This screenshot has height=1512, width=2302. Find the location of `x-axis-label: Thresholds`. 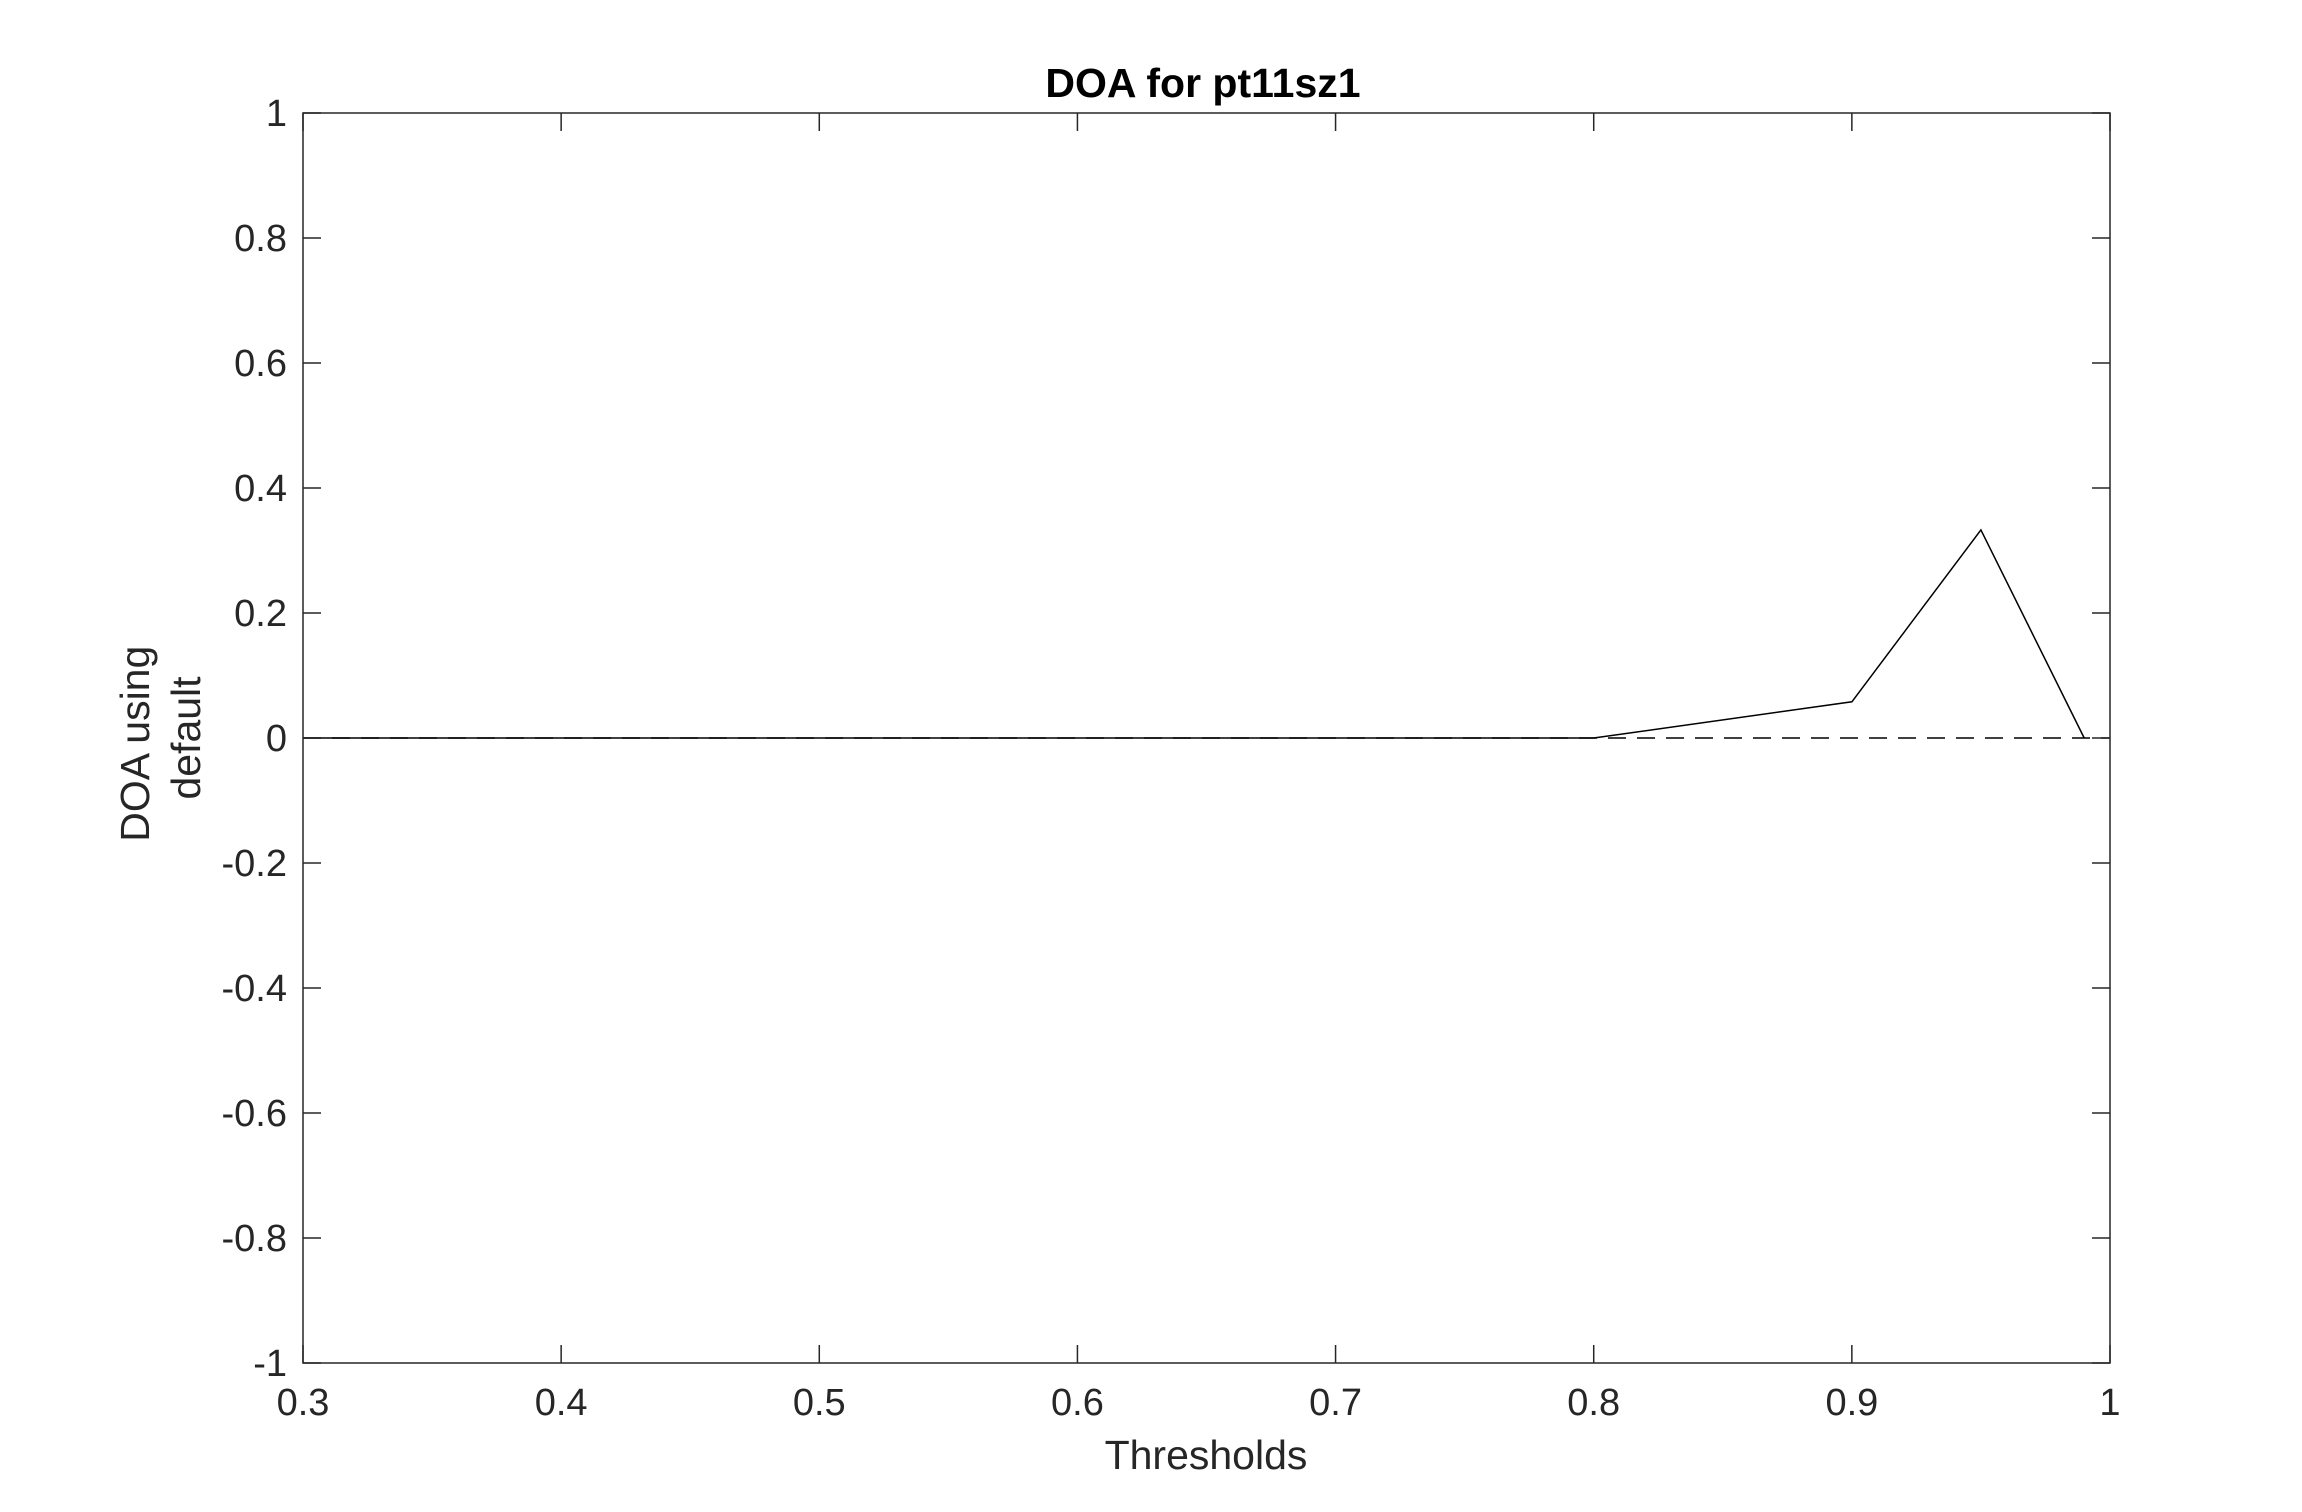

x-axis-label: Thresholds is located at coordinates (1206, 1455).